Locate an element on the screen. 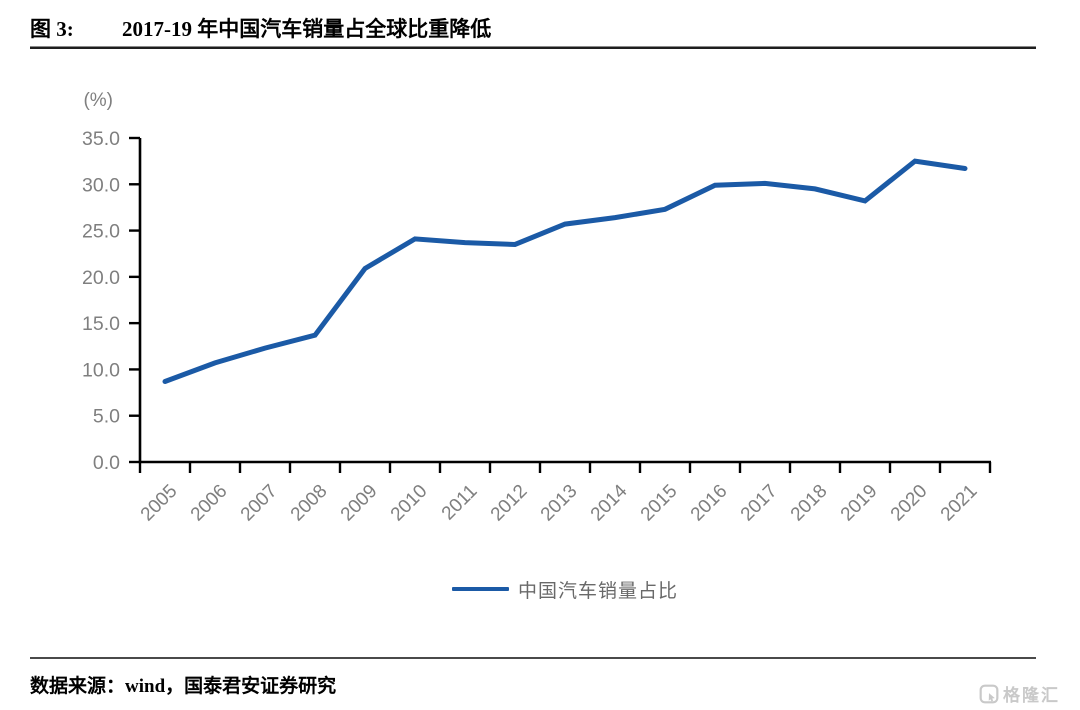 Image resolution: width=1080 pixels, height=710 pixels. footer-divider is located at coordinates (533, 658).